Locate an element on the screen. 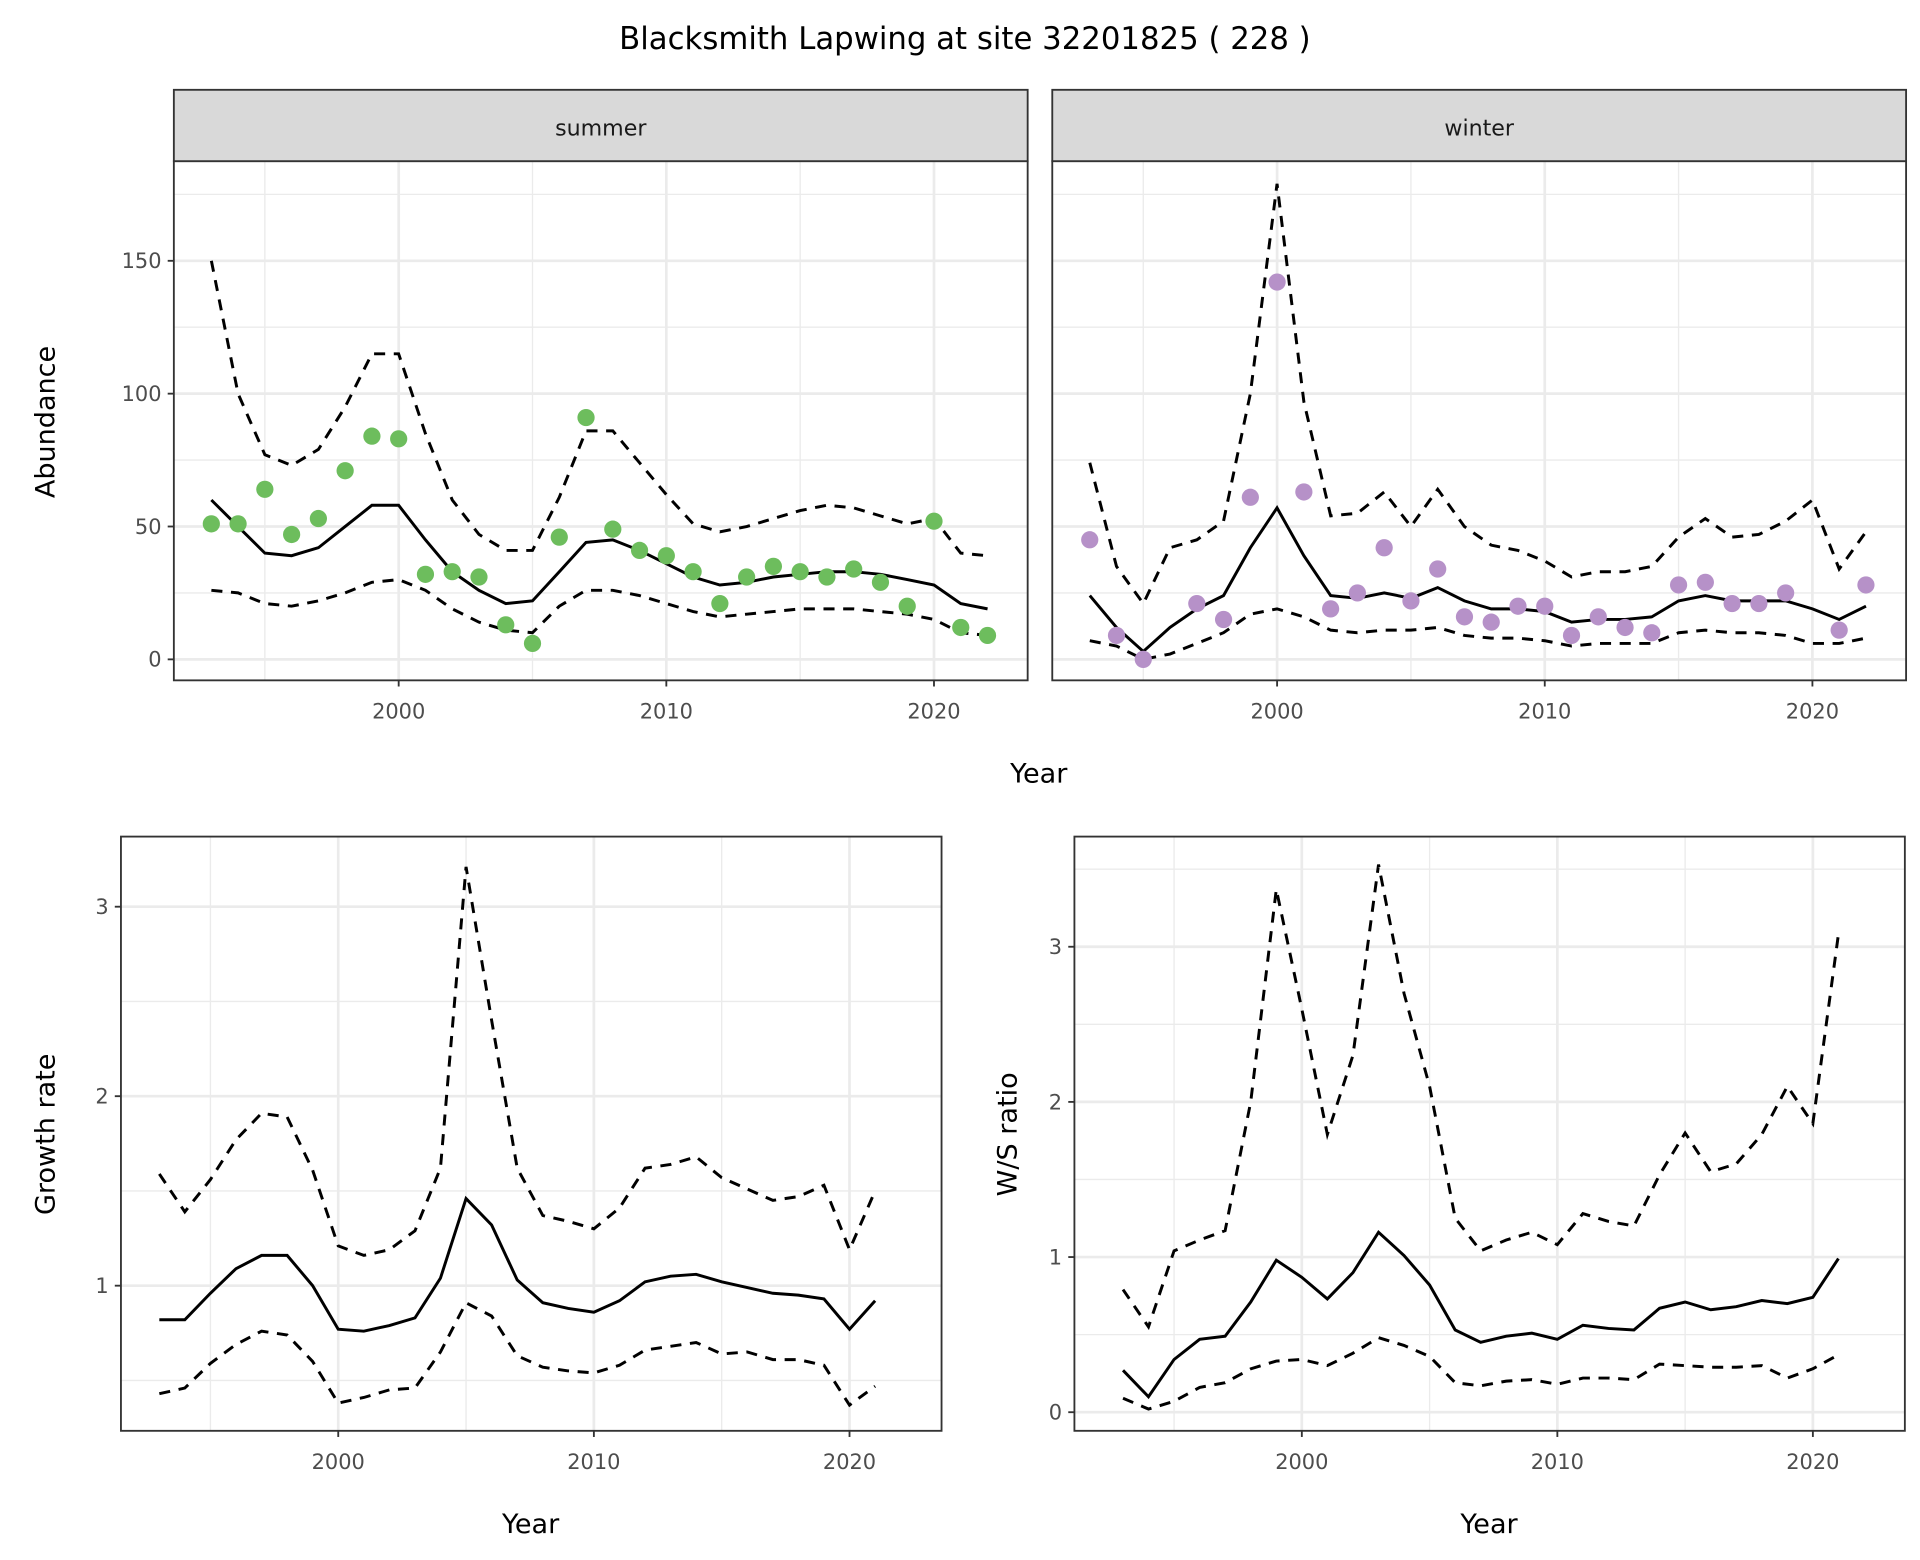 This screenshot has width=1920, height=1560. top-y-axis-label: Abundance is located at coordinates (46, 422).